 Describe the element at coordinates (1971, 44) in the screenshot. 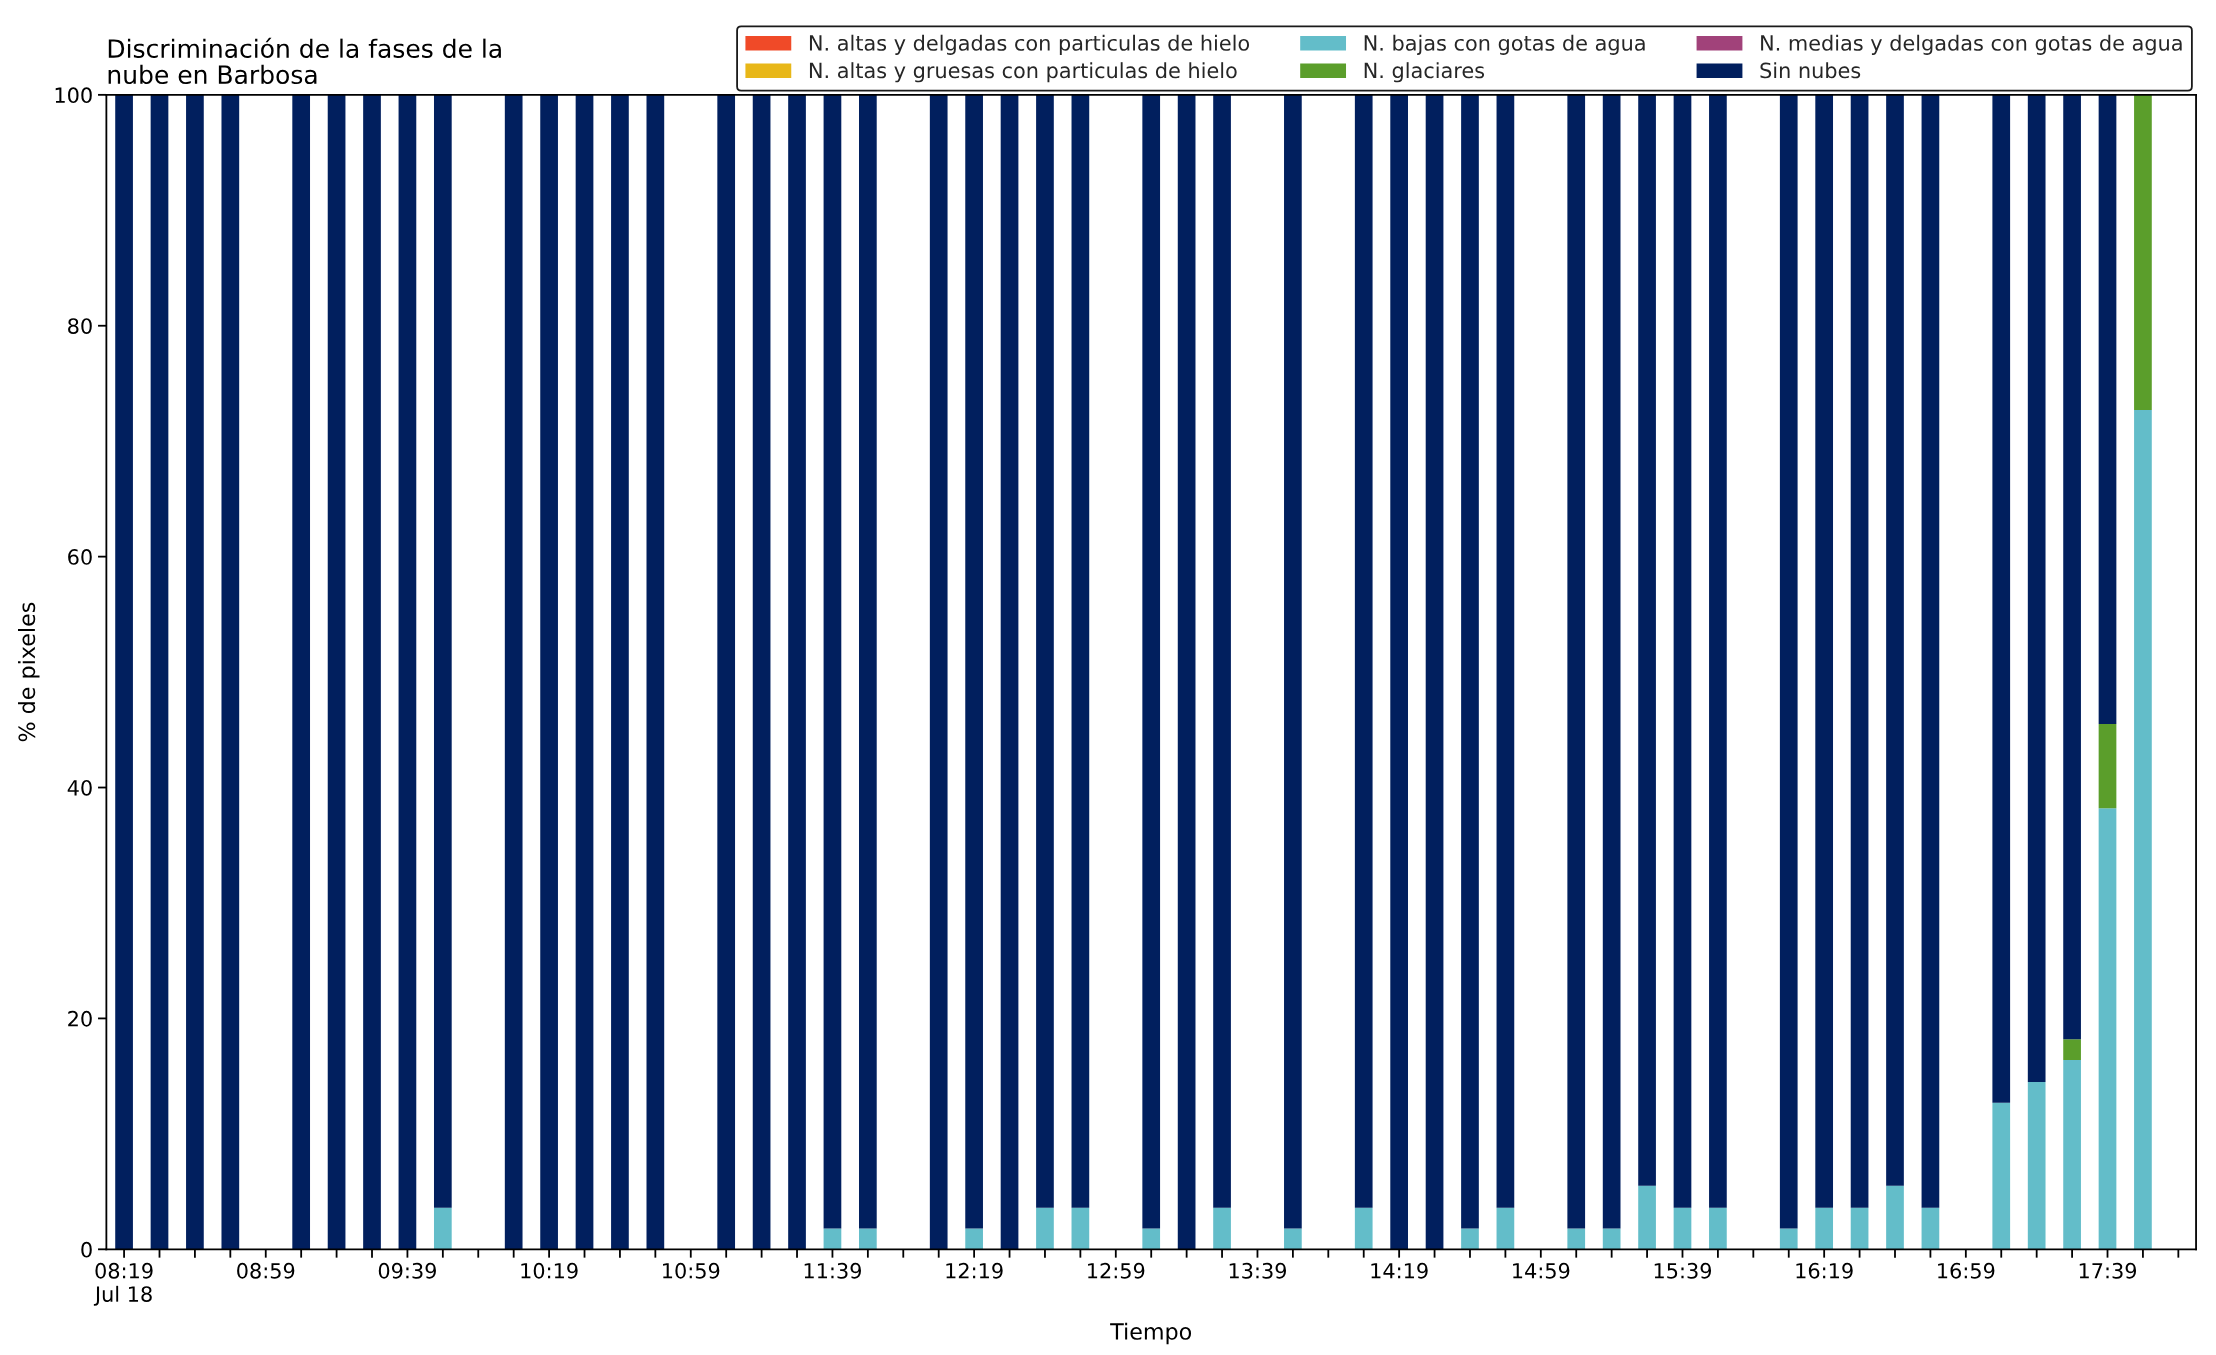

I see `legend-label: N. medias y delgadas con gotas de agua` at that location.